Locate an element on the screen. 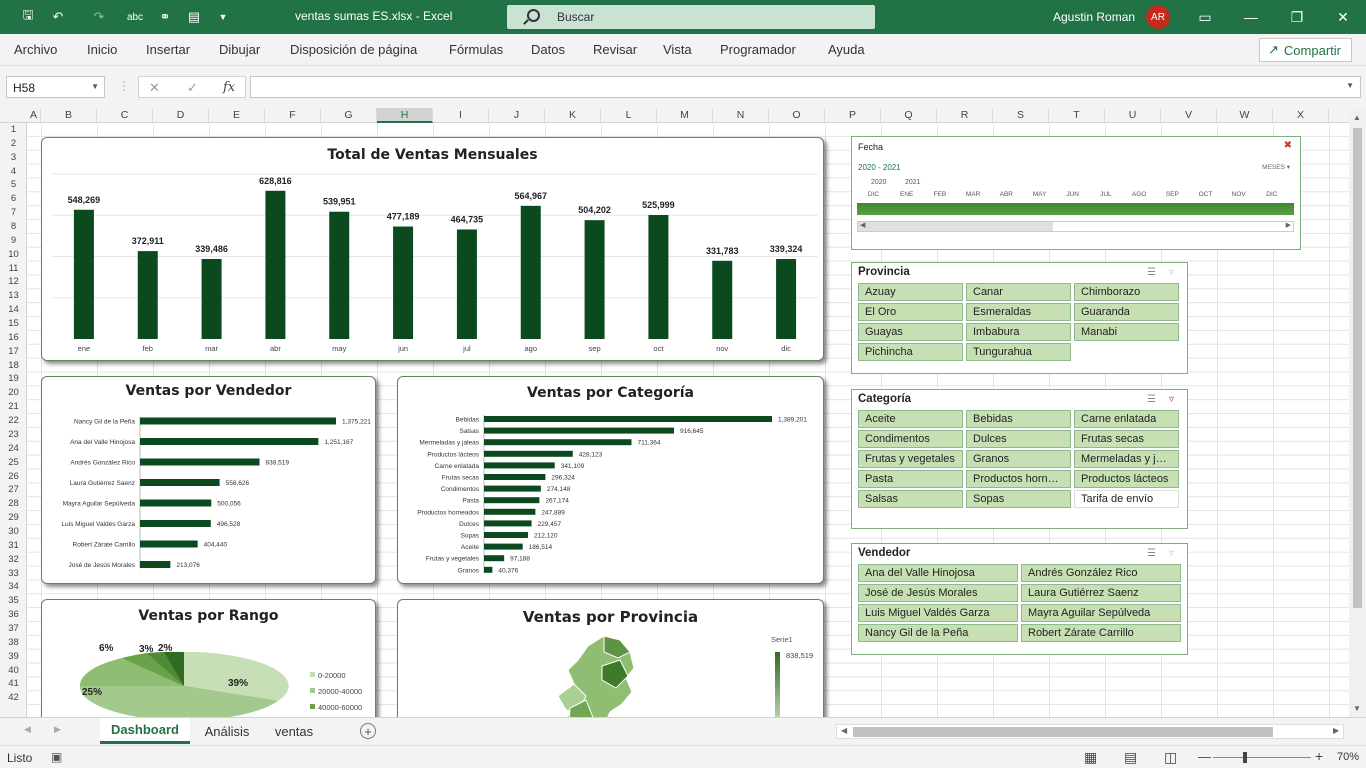 This screenshot has width=1366, height=768. column-header: V is located at coordinates (1189, 115).